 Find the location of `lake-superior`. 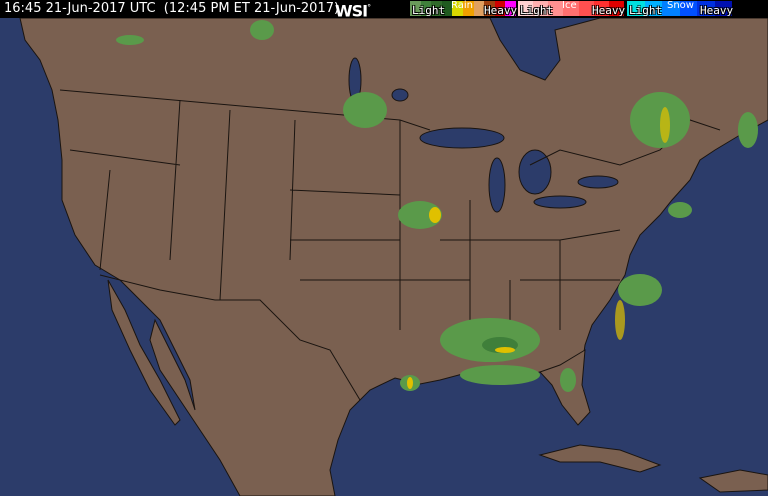

lake-superior is located at coordinates (462, 138).